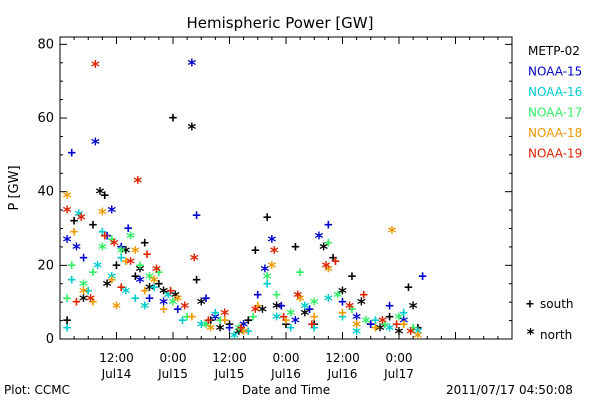 The height and width of the screenshot is (400, 600). What do you see at coordinates (509, 390) in the screenshot?
I see `plot-timestamp: 2011/07/17 04:50:08` at bounding box center [509, 390].